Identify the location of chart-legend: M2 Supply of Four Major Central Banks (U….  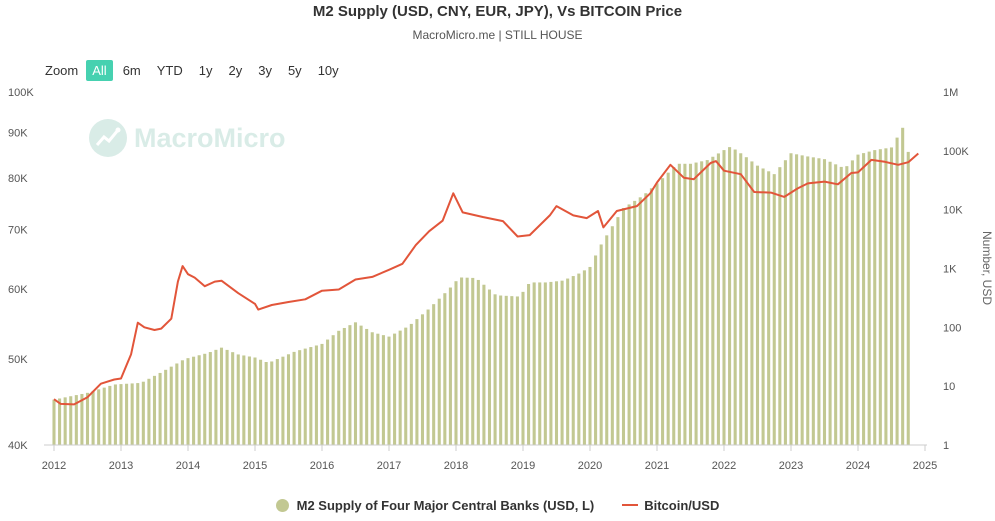
(497, 505).